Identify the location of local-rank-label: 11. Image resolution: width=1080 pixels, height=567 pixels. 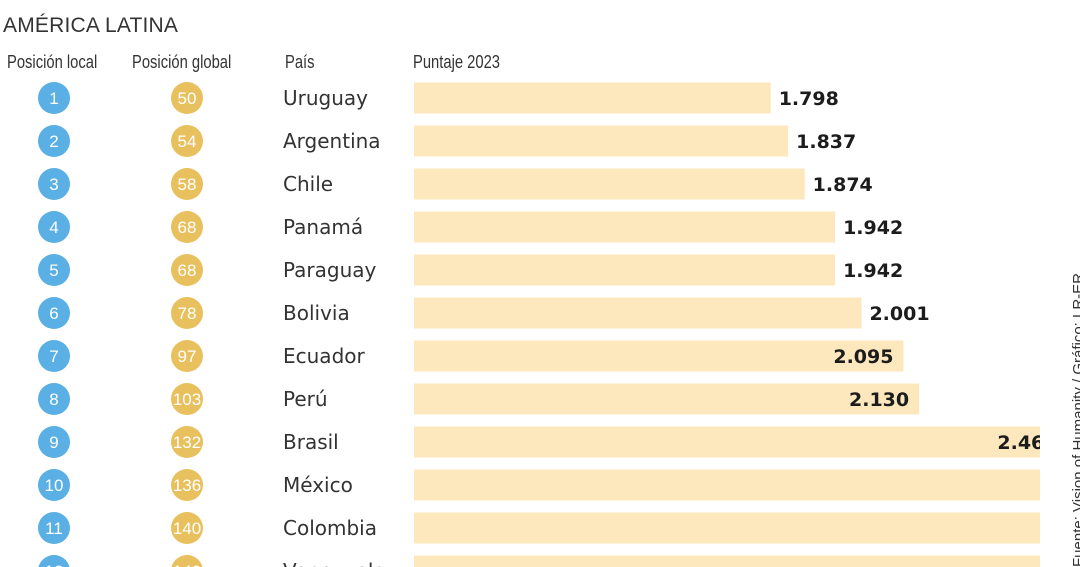
(54, 528).